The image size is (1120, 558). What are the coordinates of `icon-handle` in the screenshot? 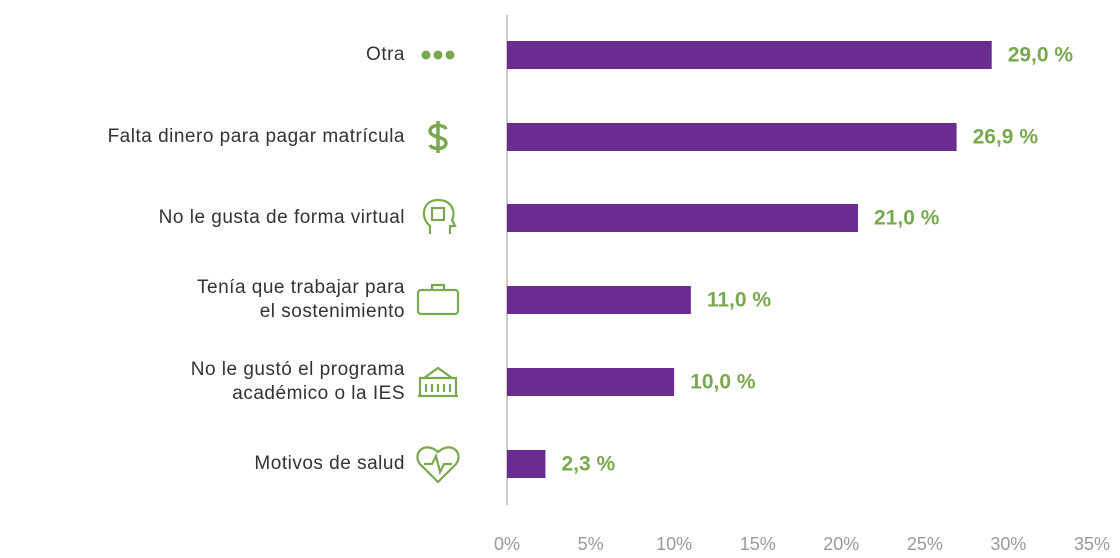 It's located at (438, 286).